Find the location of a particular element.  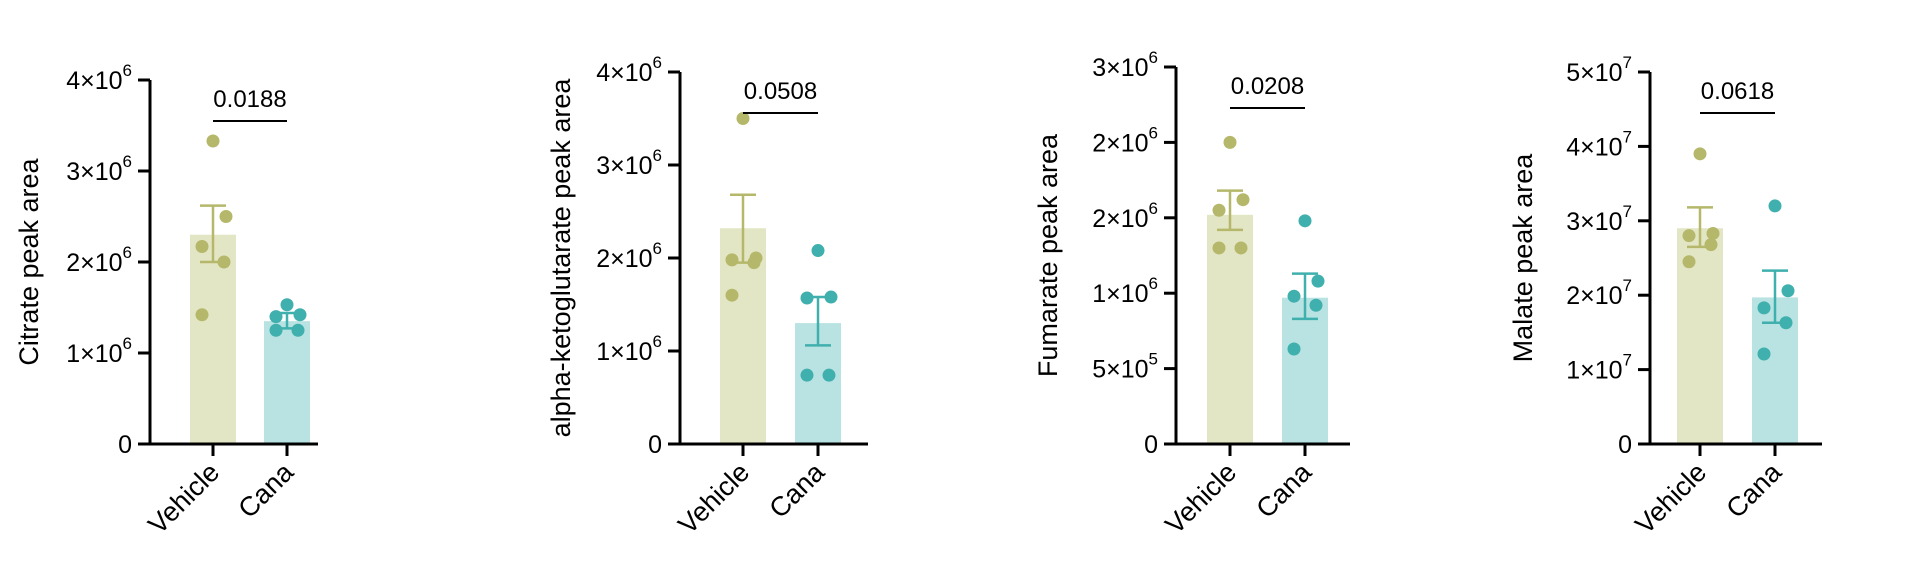

y-tick-label: 4×10⁷ is located at coordinates (1599, 144).